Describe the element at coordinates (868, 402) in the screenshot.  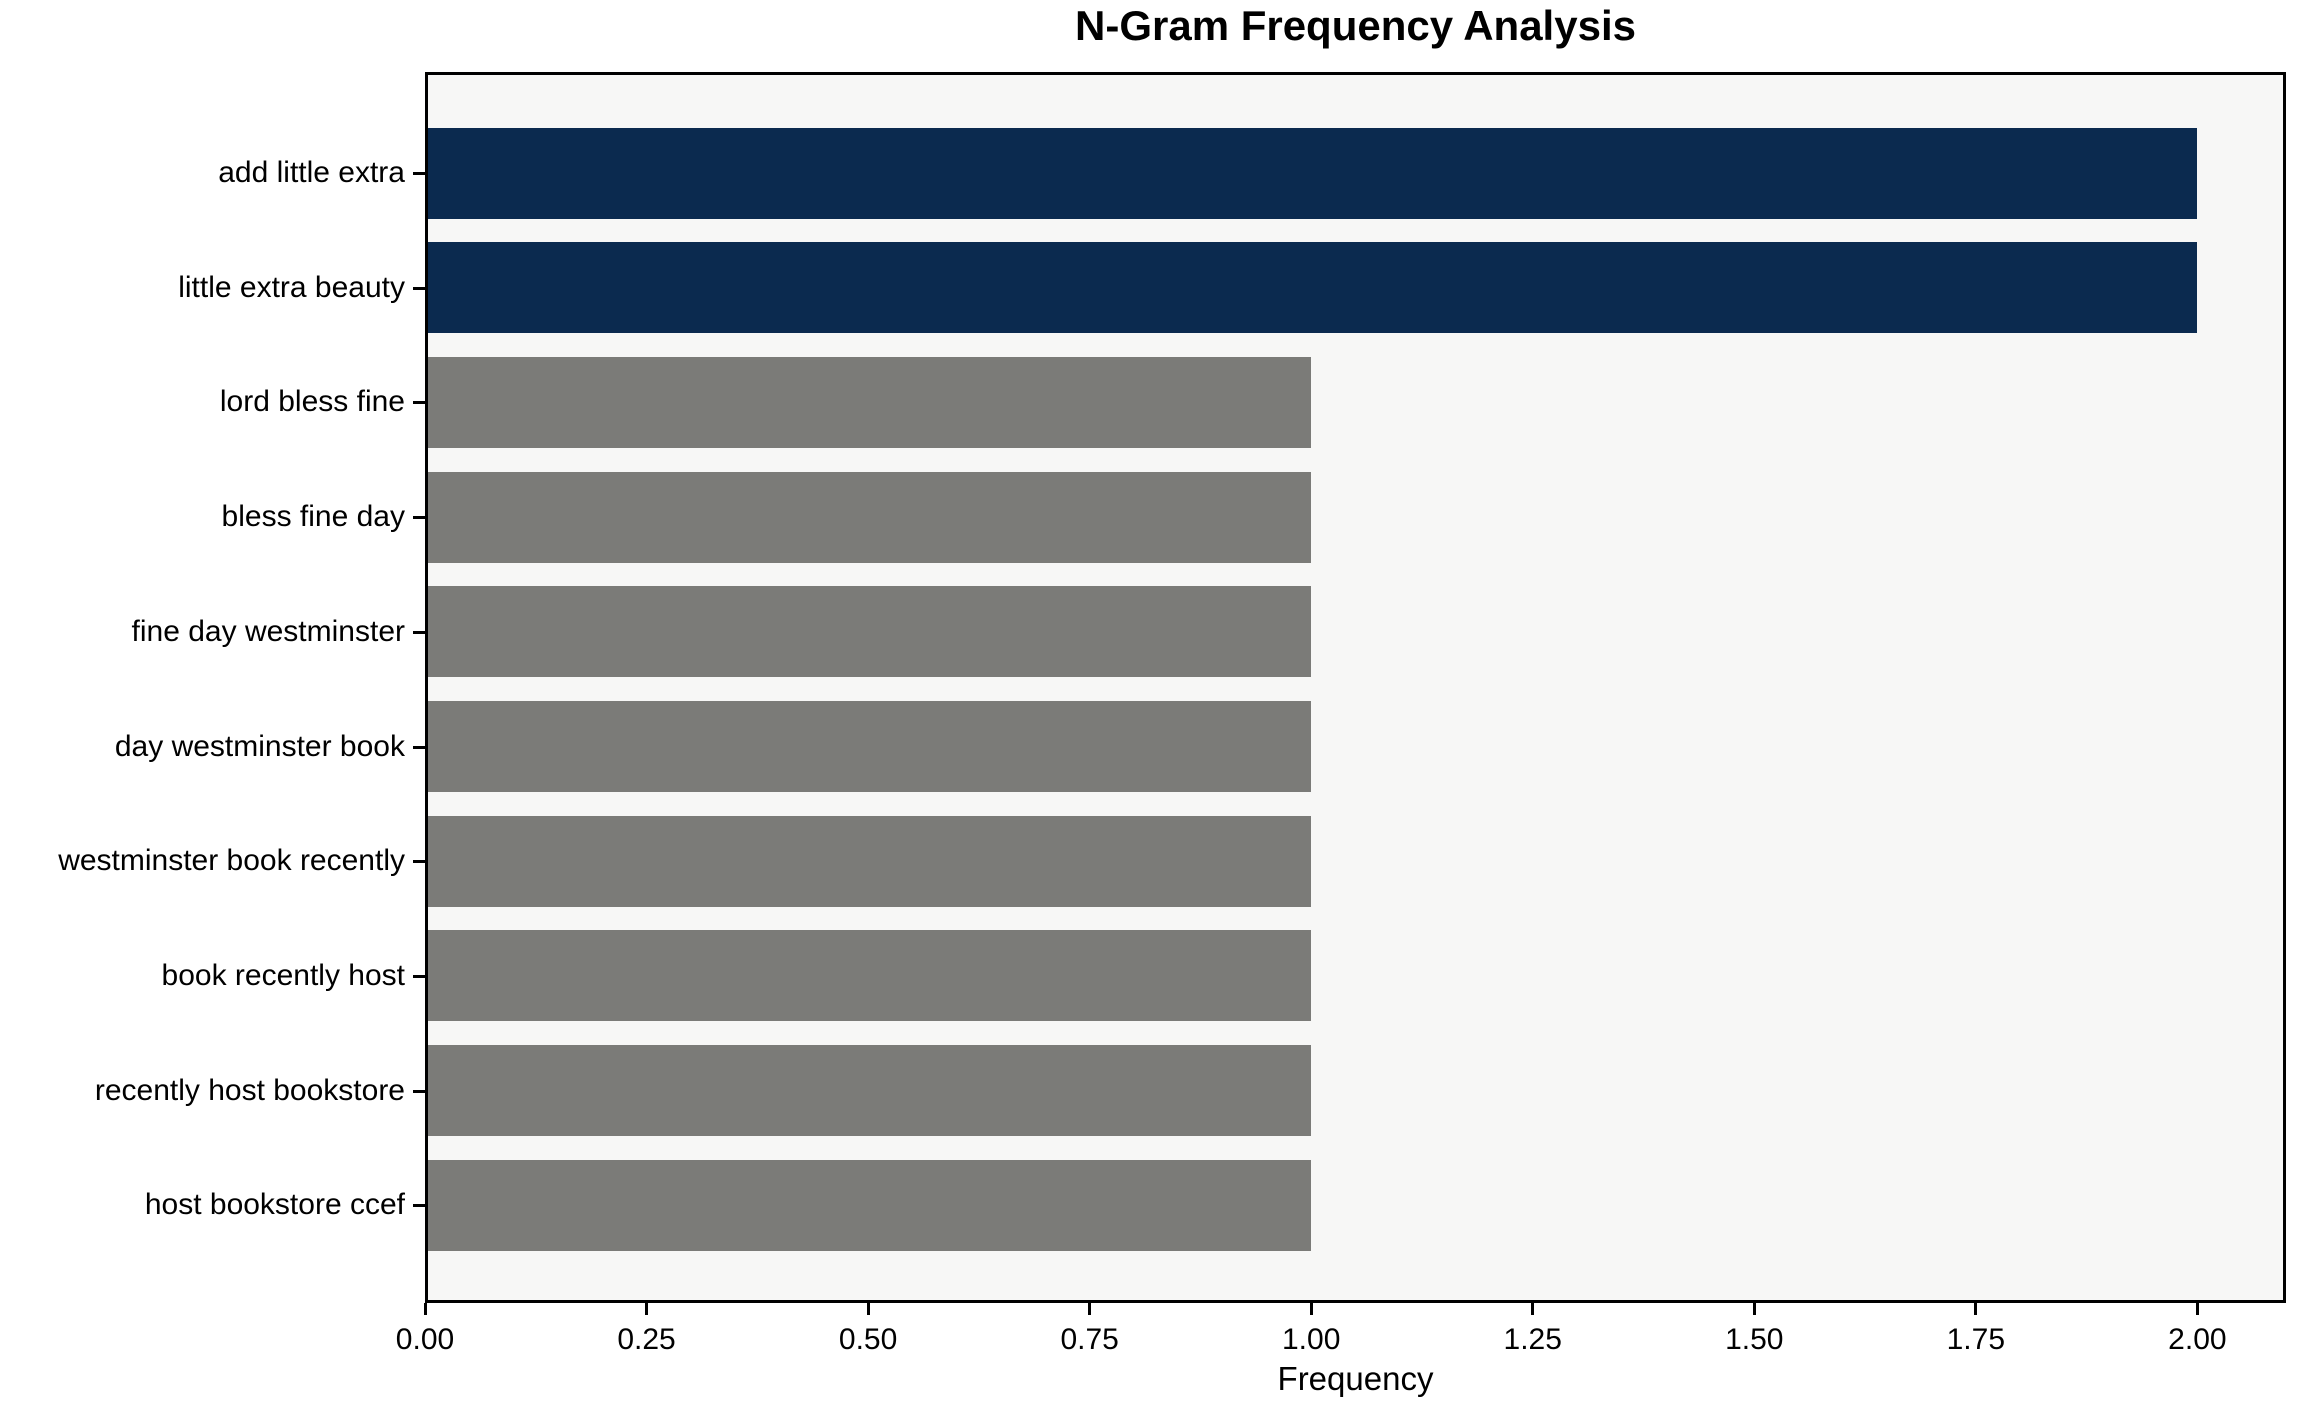
I see `bar-lord-bless-fine` at that location.